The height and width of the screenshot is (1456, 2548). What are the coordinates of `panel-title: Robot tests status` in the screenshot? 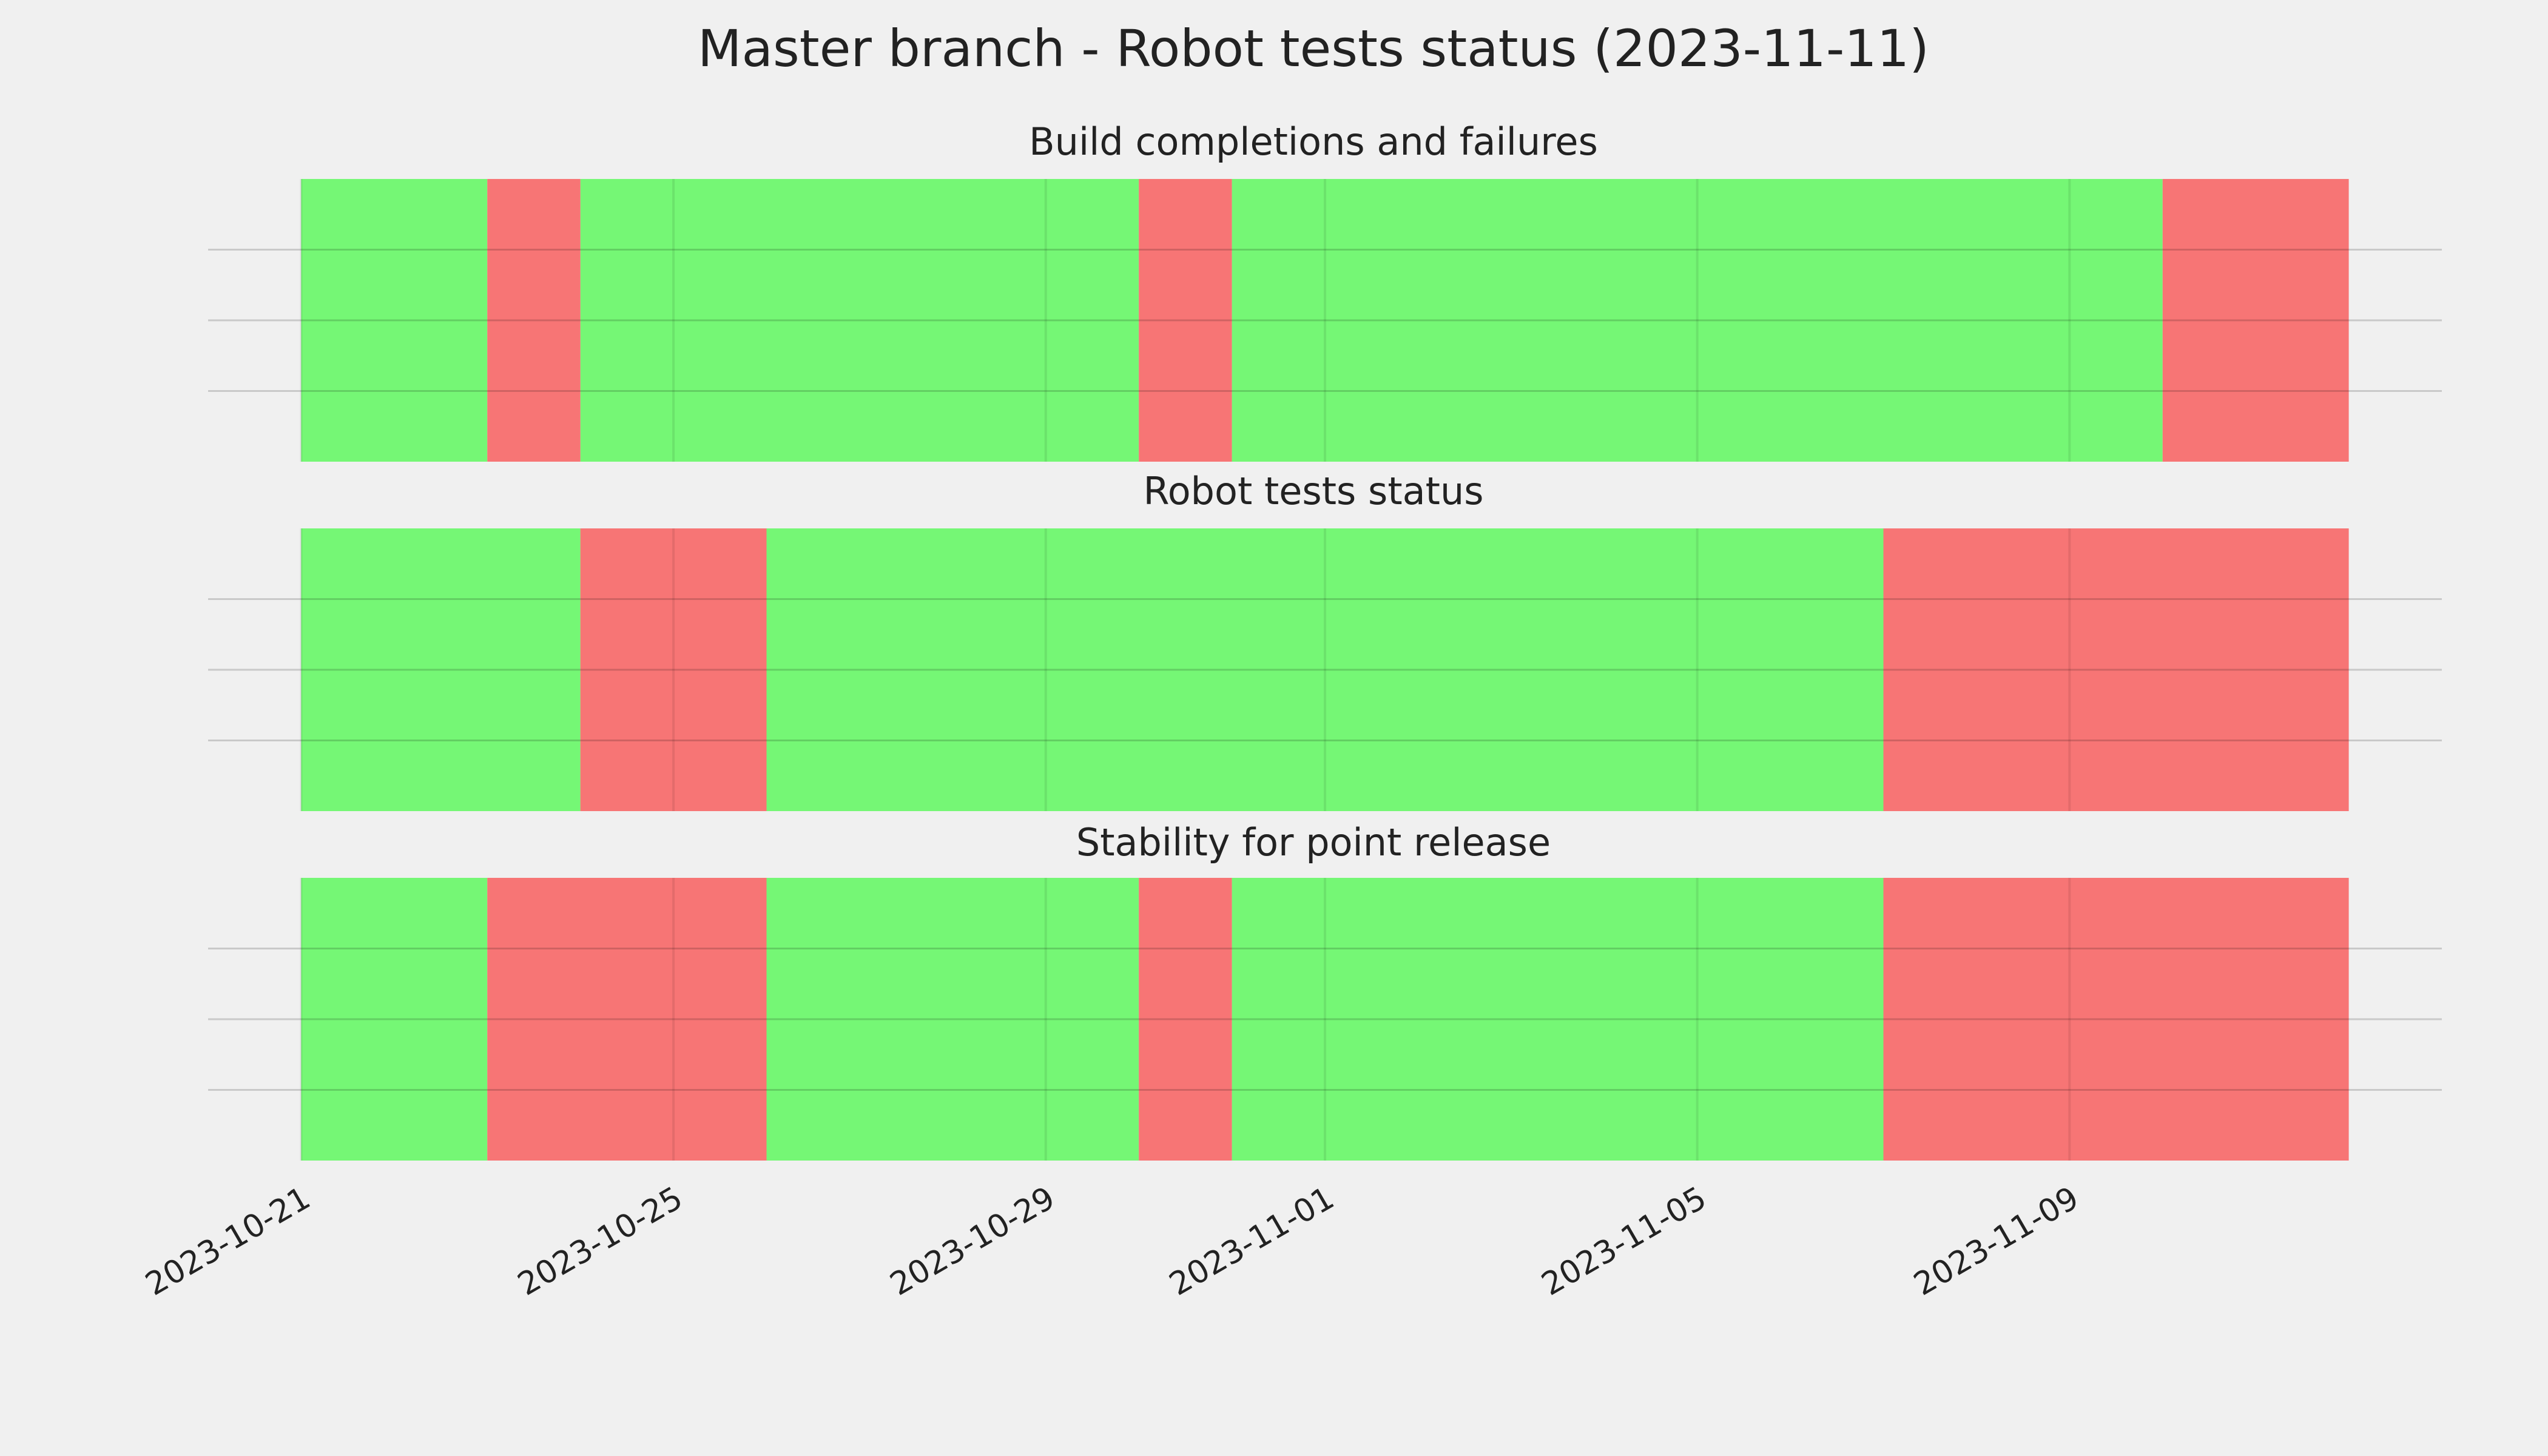 It's located at (1313, 491).